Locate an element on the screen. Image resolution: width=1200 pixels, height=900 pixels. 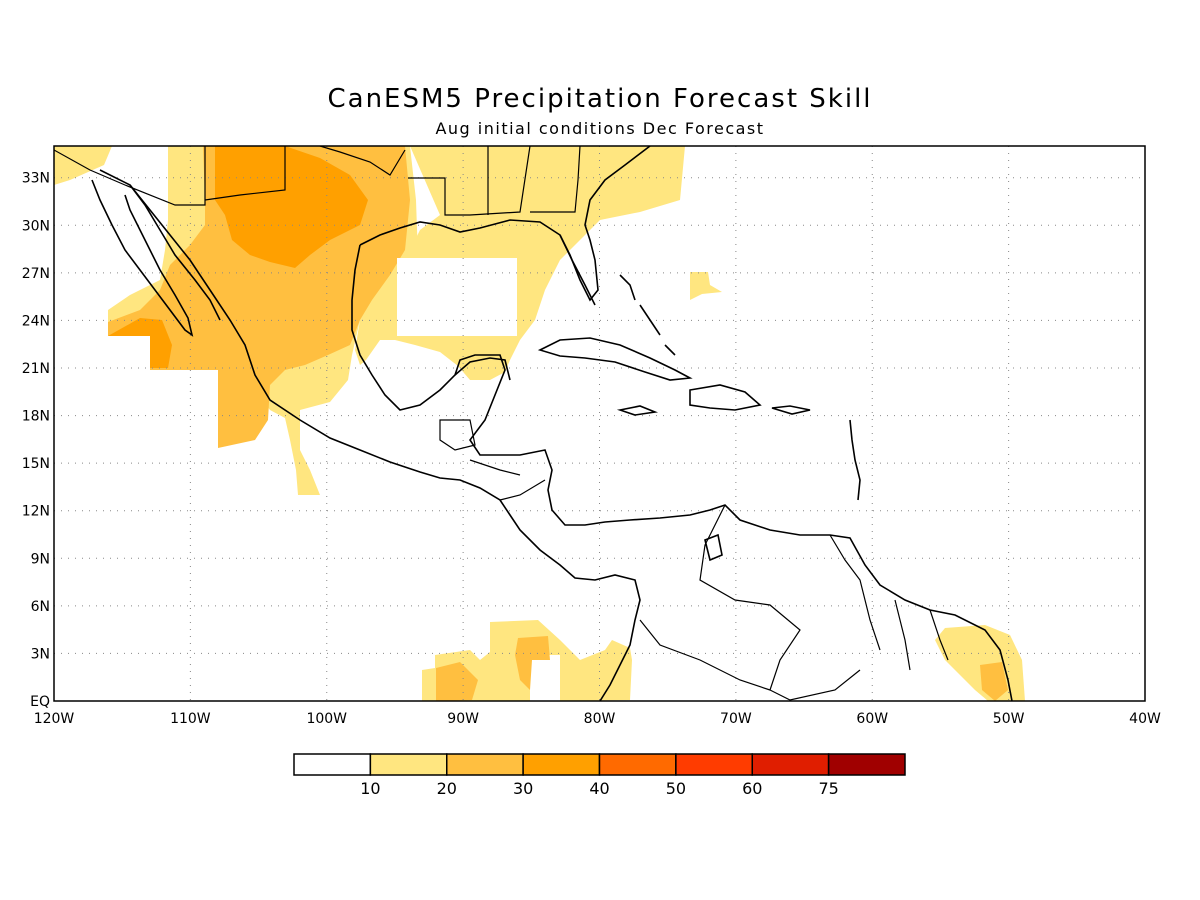
lat-tick-label: 30N is located at coordinates (36, 226).